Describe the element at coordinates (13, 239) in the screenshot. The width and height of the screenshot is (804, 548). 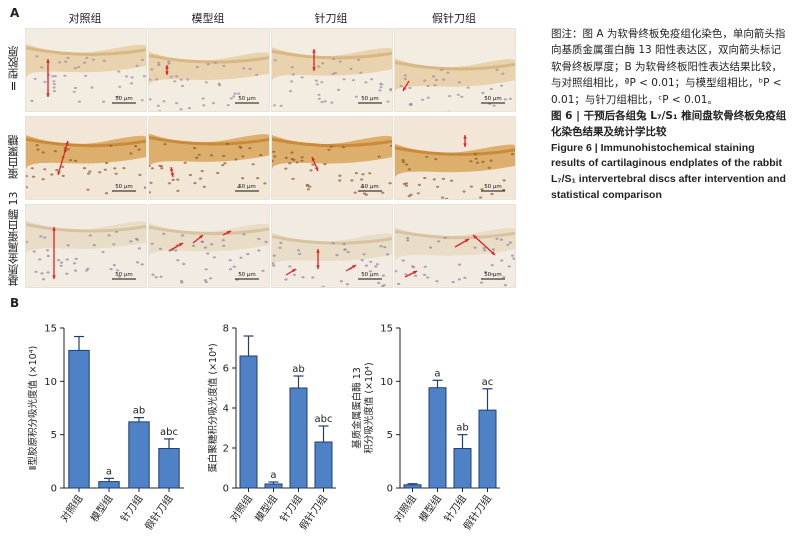
I see `row-header-mmp13: 基质金属蛋白酶 13` at that location.